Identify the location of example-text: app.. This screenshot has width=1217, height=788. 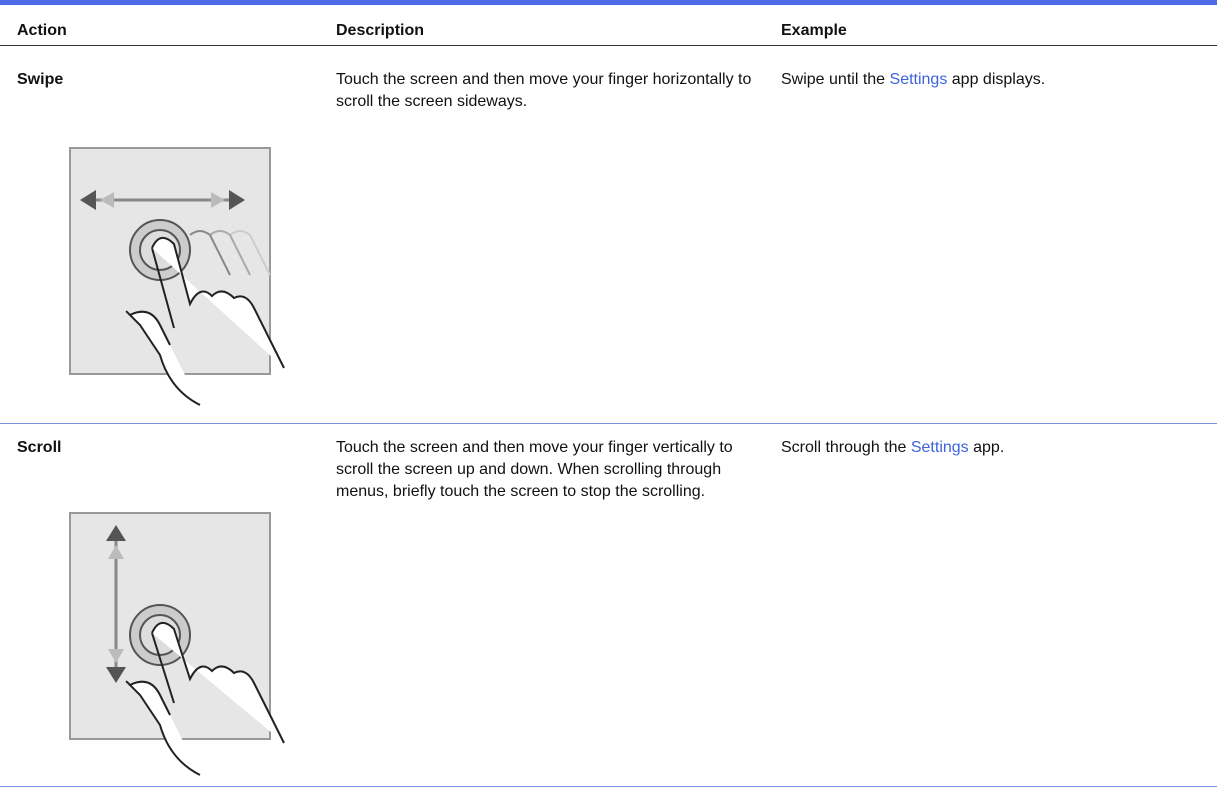
(986, 447).